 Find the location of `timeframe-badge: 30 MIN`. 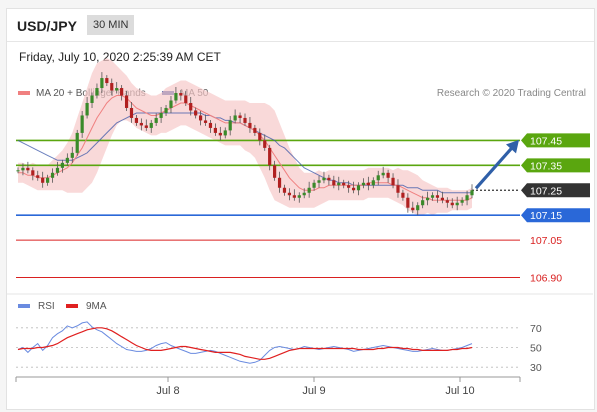

timeframe-badge: 30 MIN is located at coordinates (111, 25).